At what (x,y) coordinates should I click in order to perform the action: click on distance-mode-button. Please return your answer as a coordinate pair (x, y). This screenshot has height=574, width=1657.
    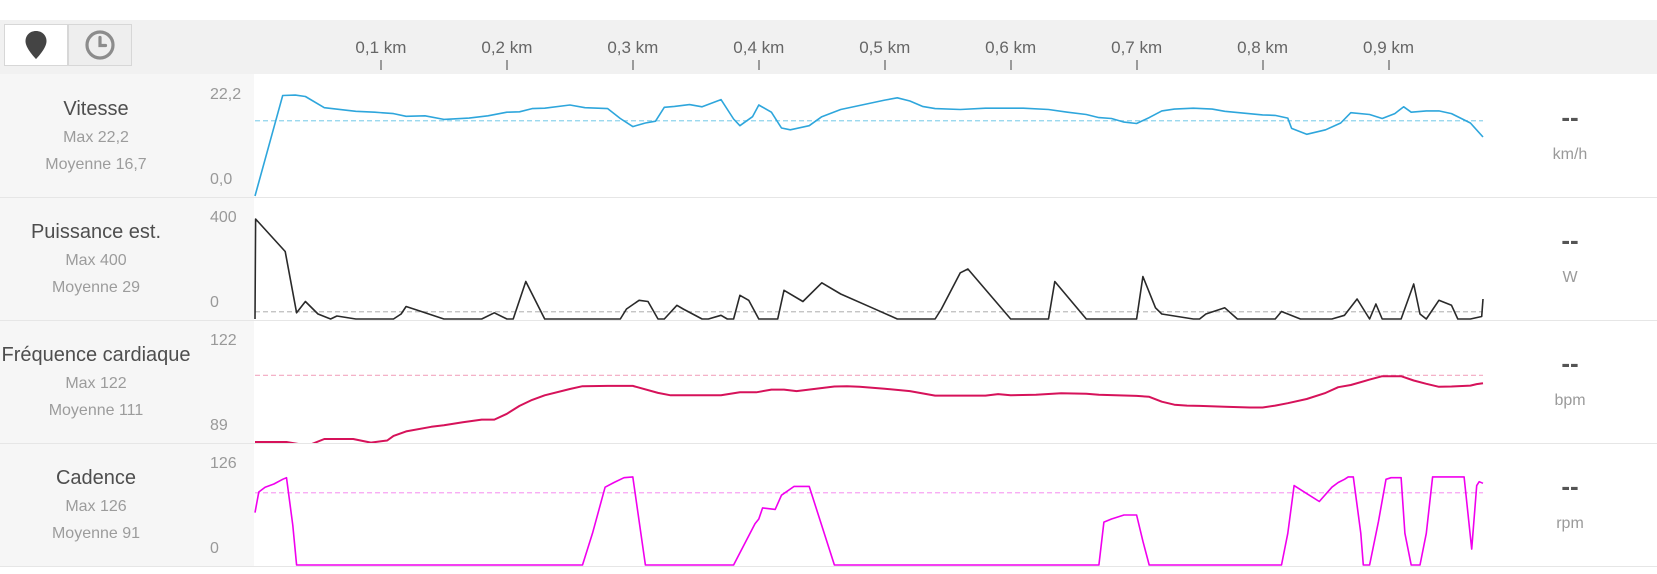
    Looking at the image, I should click on (36, 45).